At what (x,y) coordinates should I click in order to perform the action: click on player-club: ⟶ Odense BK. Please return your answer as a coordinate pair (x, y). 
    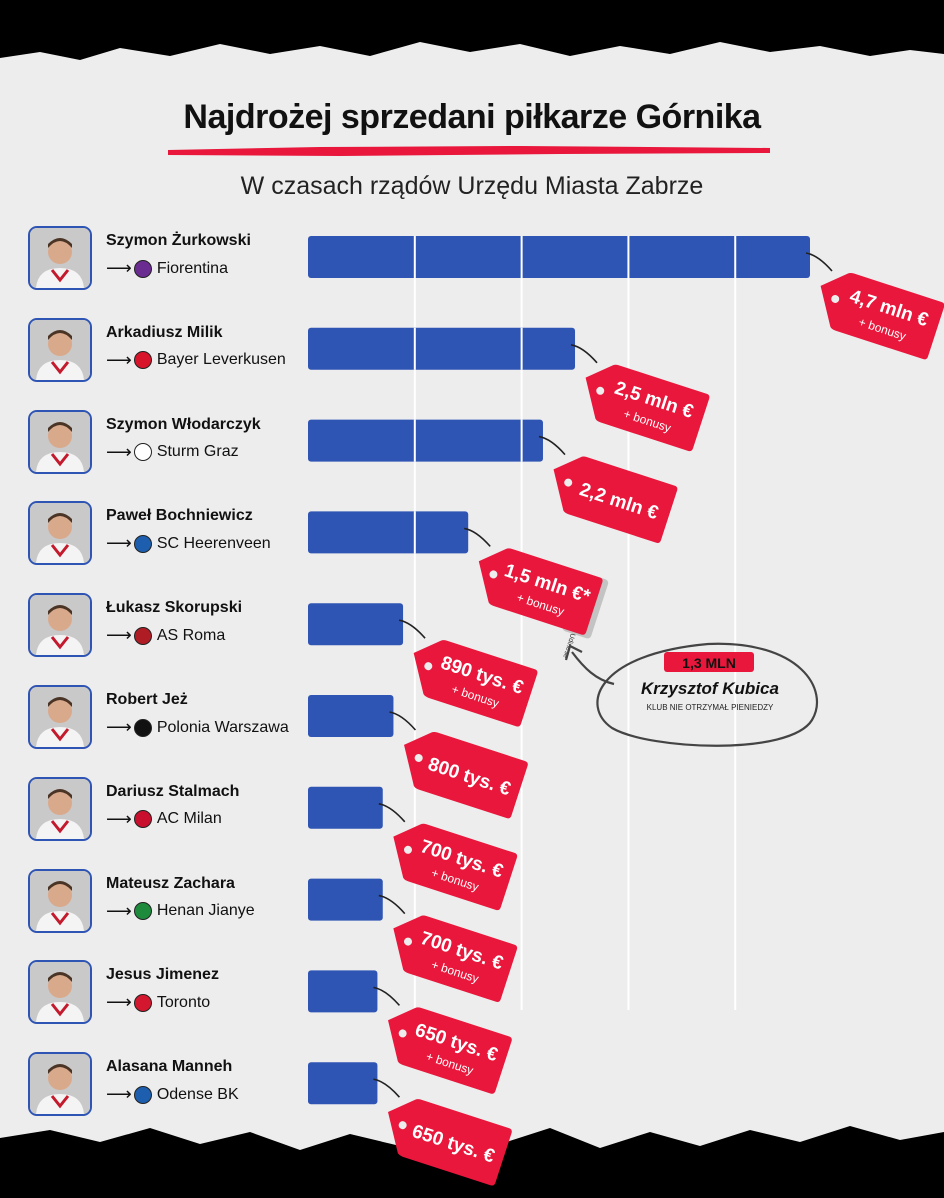
    Looking at the image, I should click on (172, 1094).